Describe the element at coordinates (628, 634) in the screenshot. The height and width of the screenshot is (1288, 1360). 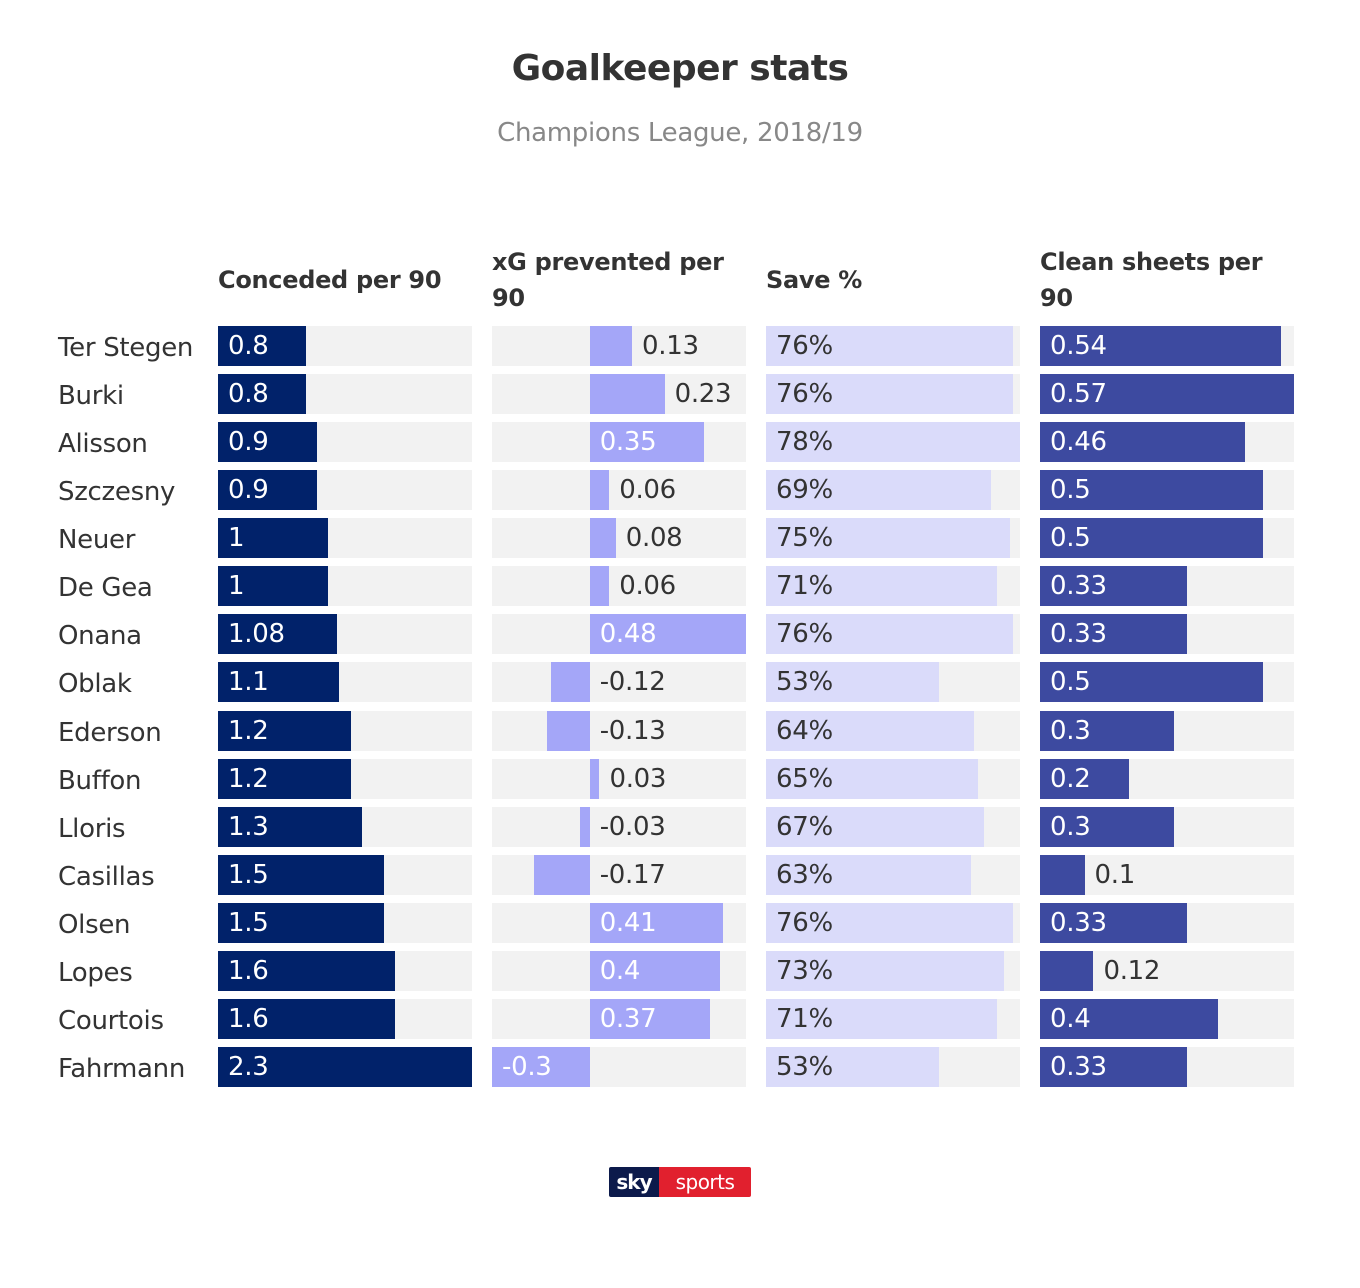
I see `value-label: 0.48` at that location.